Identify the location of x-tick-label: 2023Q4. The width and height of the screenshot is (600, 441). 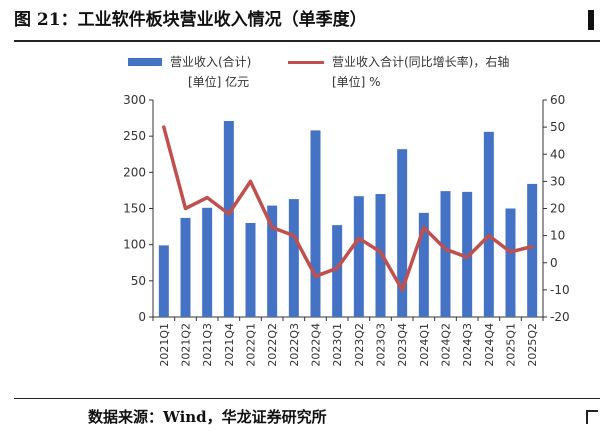
(402, 345).